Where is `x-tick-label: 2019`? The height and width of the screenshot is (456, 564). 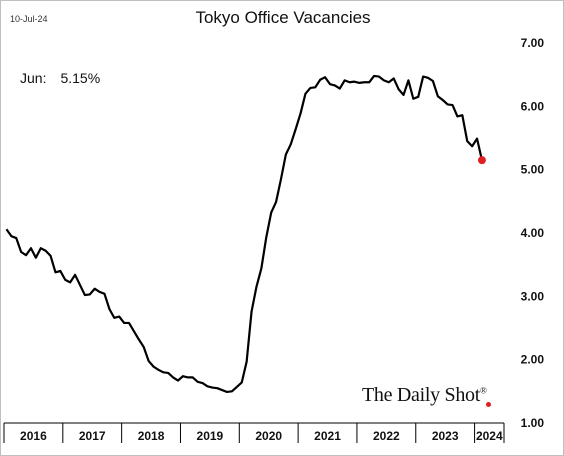 x-tick-label: 2019 is located at coordinates (210, 436).